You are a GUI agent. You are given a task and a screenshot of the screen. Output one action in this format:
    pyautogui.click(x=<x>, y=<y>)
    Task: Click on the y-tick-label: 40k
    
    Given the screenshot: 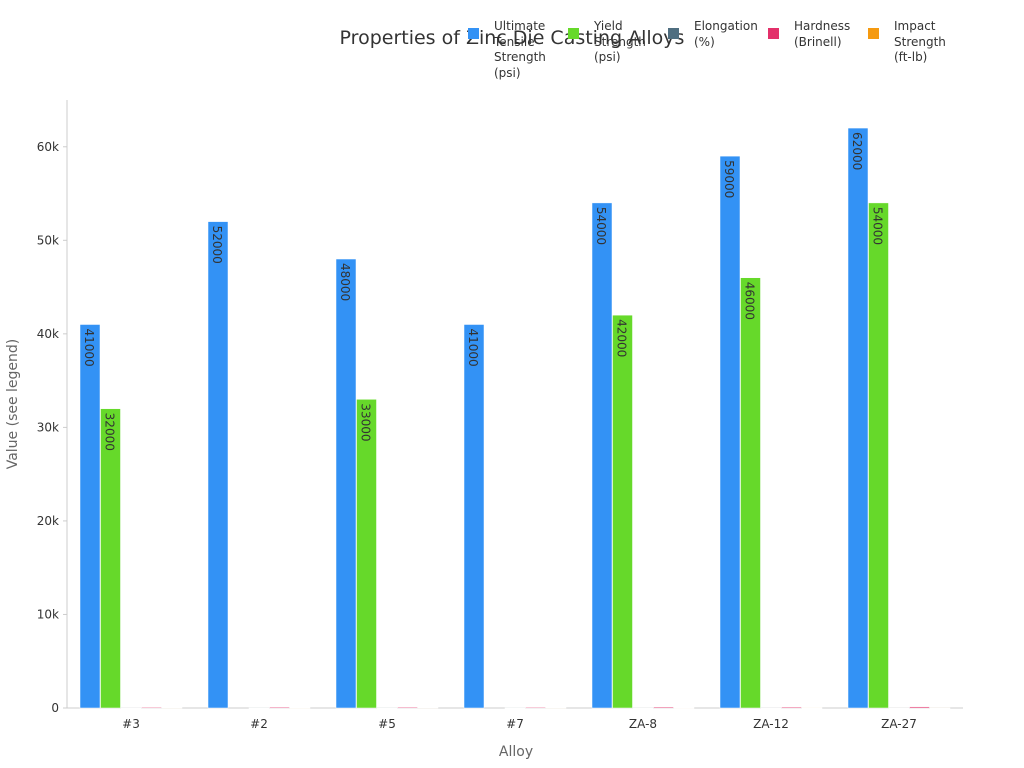 What is the action you would take?
    pyautogui.click(x=48, y=334)
    